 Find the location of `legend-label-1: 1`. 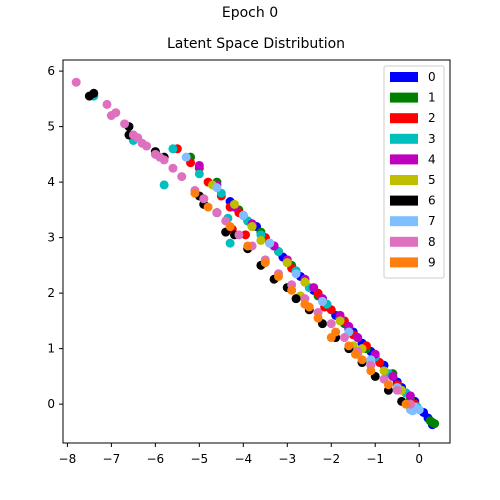

legend-label-1: 1 is located at coordinates (432, 98).